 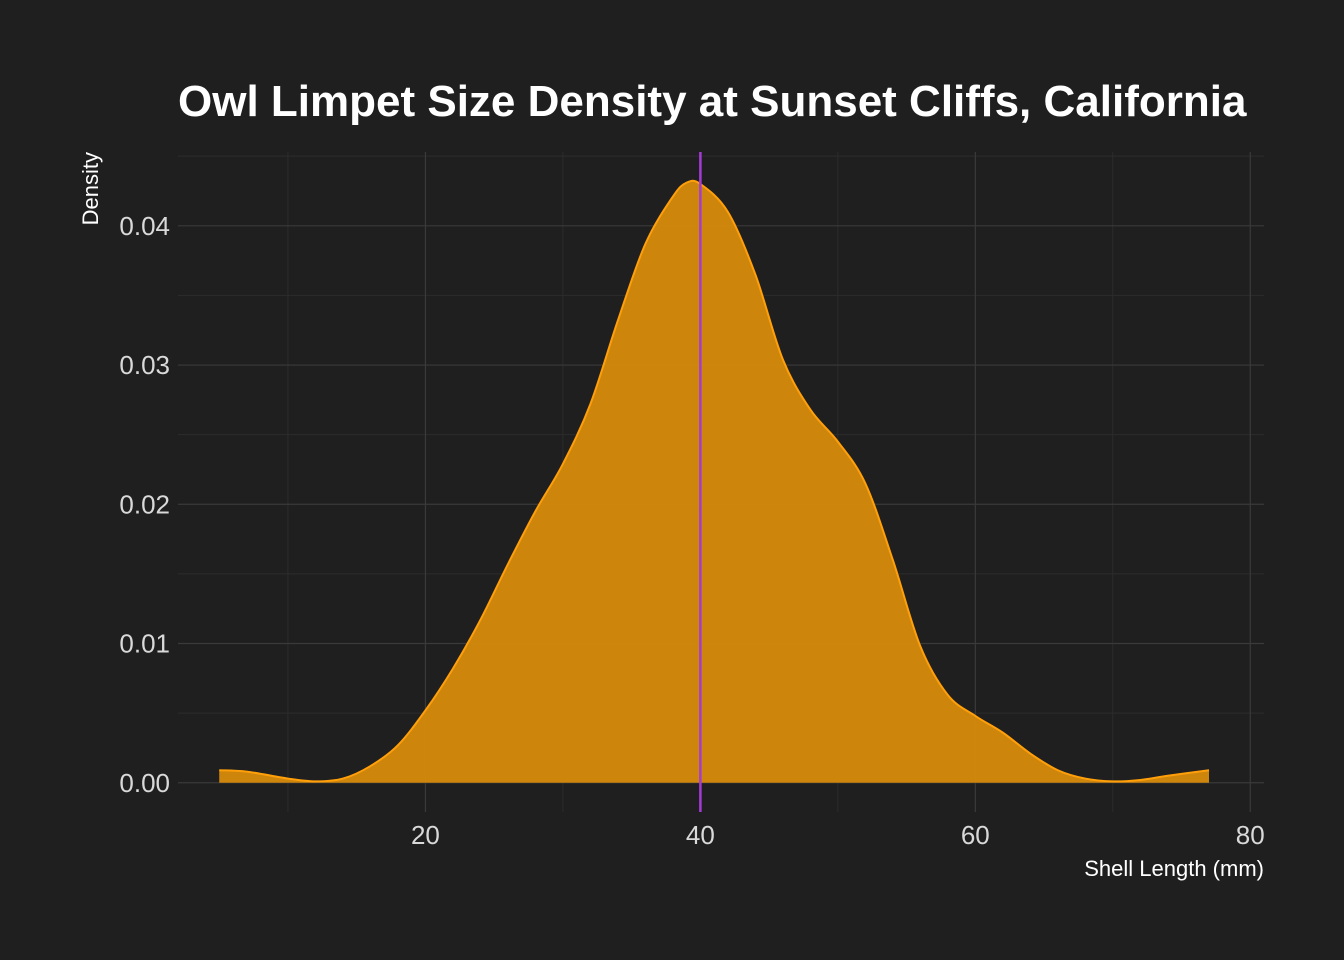 What do you see at coordinates (1250, 835) in the screenshot?
I see `x-tick-label: 80` at bounding box center [1250, 835].